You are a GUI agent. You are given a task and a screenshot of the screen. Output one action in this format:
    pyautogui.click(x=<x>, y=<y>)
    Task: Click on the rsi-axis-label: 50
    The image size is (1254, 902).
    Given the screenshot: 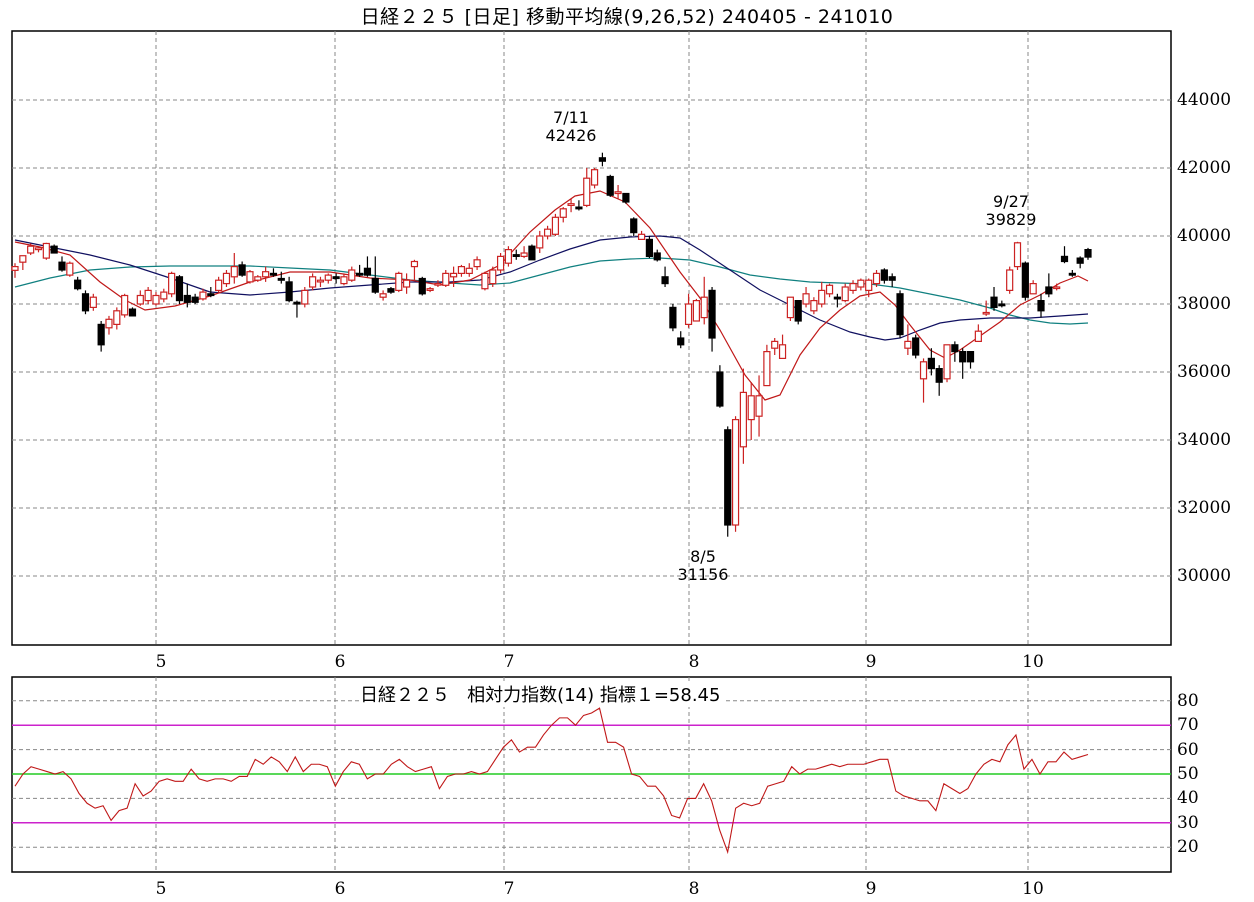 What is the action you would take?
    pyautogui.click(x=1188, y=774)
    